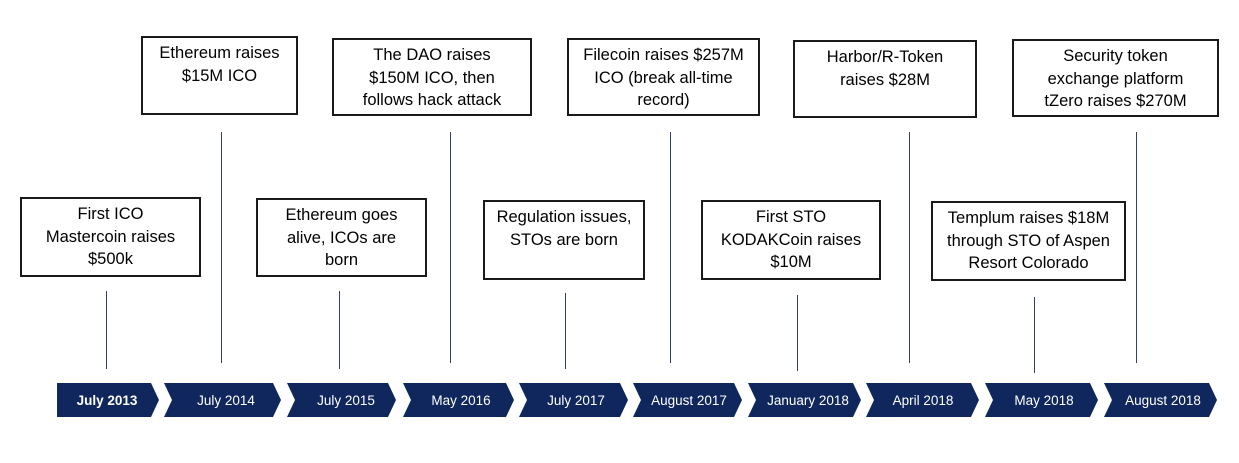 The image size is (1239, 463). Describe the element at coordinates (341, 400) in the screenshot. I see `chevron-segment-july-2015` at that location.